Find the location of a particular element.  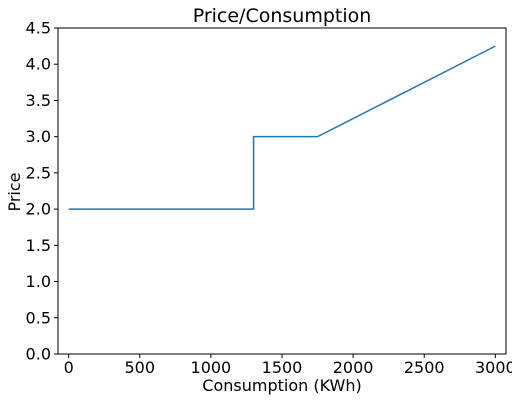

x-tick-label: 0 is located at coordinates (69, 367).